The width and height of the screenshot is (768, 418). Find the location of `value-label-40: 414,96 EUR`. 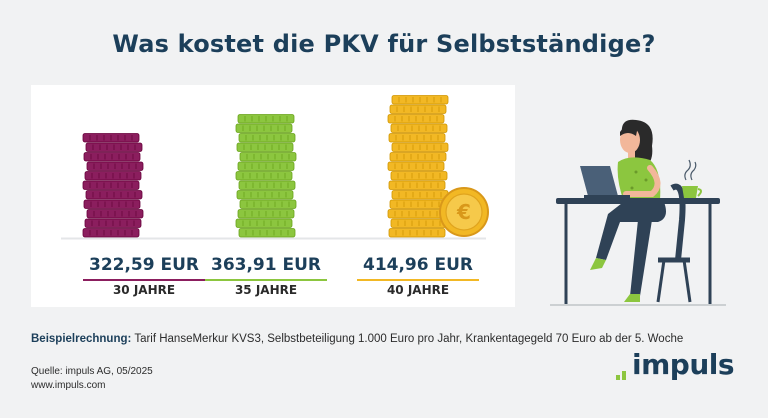

value-label-40: 414,96 EUR is located at coordinates (418, 265).